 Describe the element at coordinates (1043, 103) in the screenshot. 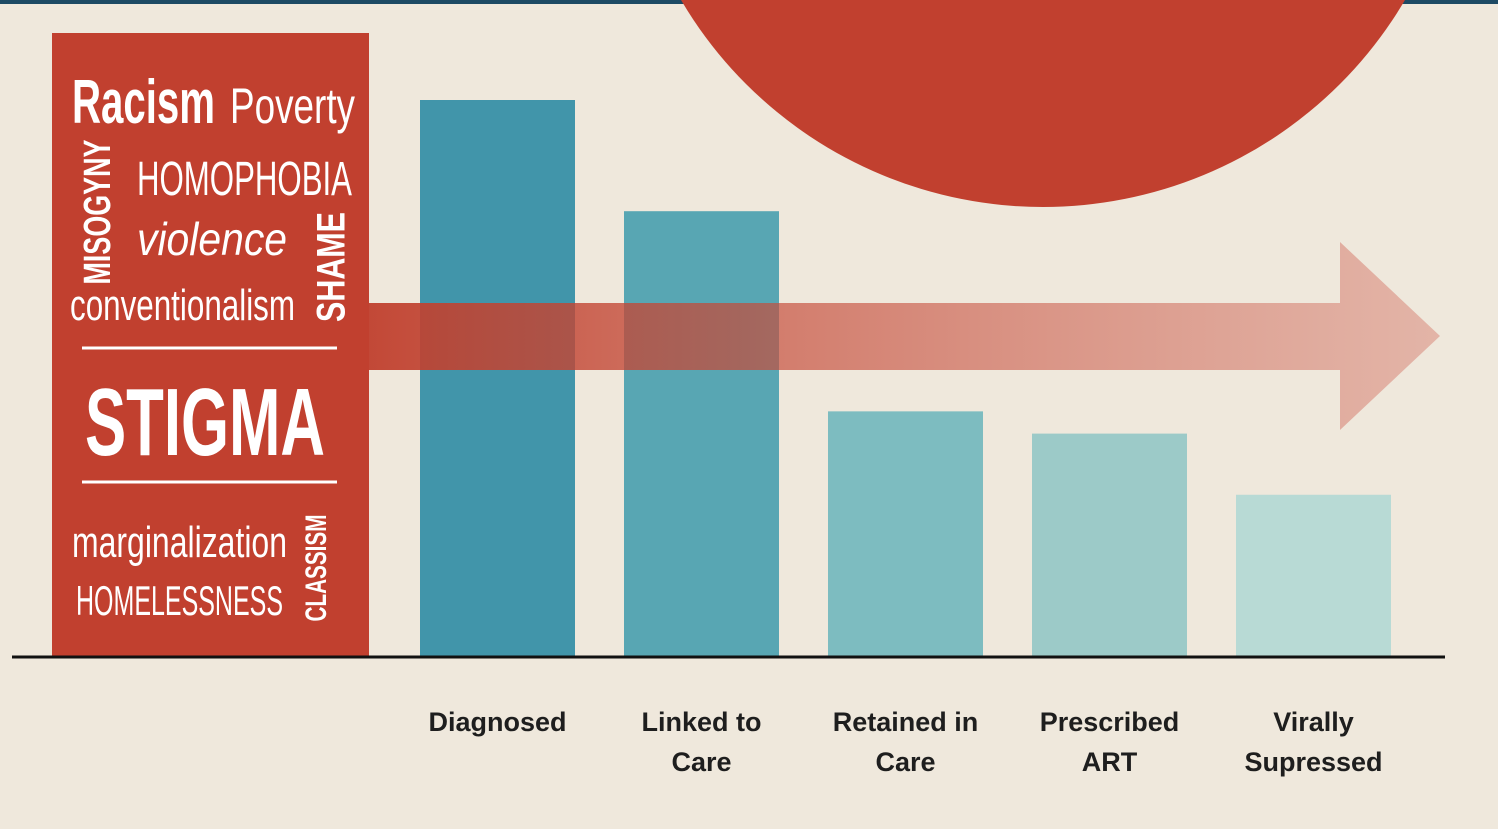

I see `red-circle` at that location.